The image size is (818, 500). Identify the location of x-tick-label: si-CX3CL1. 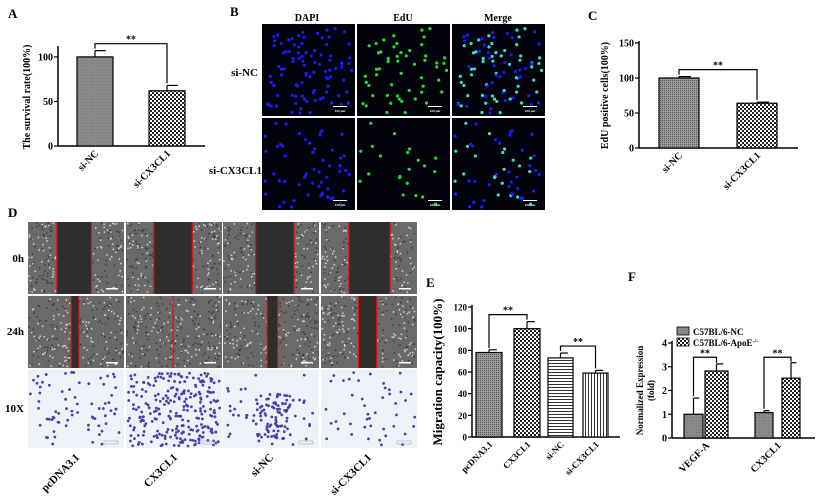
(742, 171).